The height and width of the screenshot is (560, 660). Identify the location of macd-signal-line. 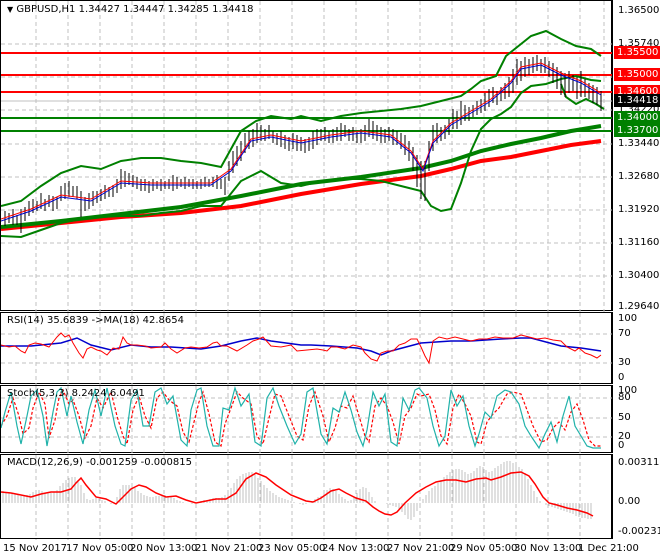
(297, 494).